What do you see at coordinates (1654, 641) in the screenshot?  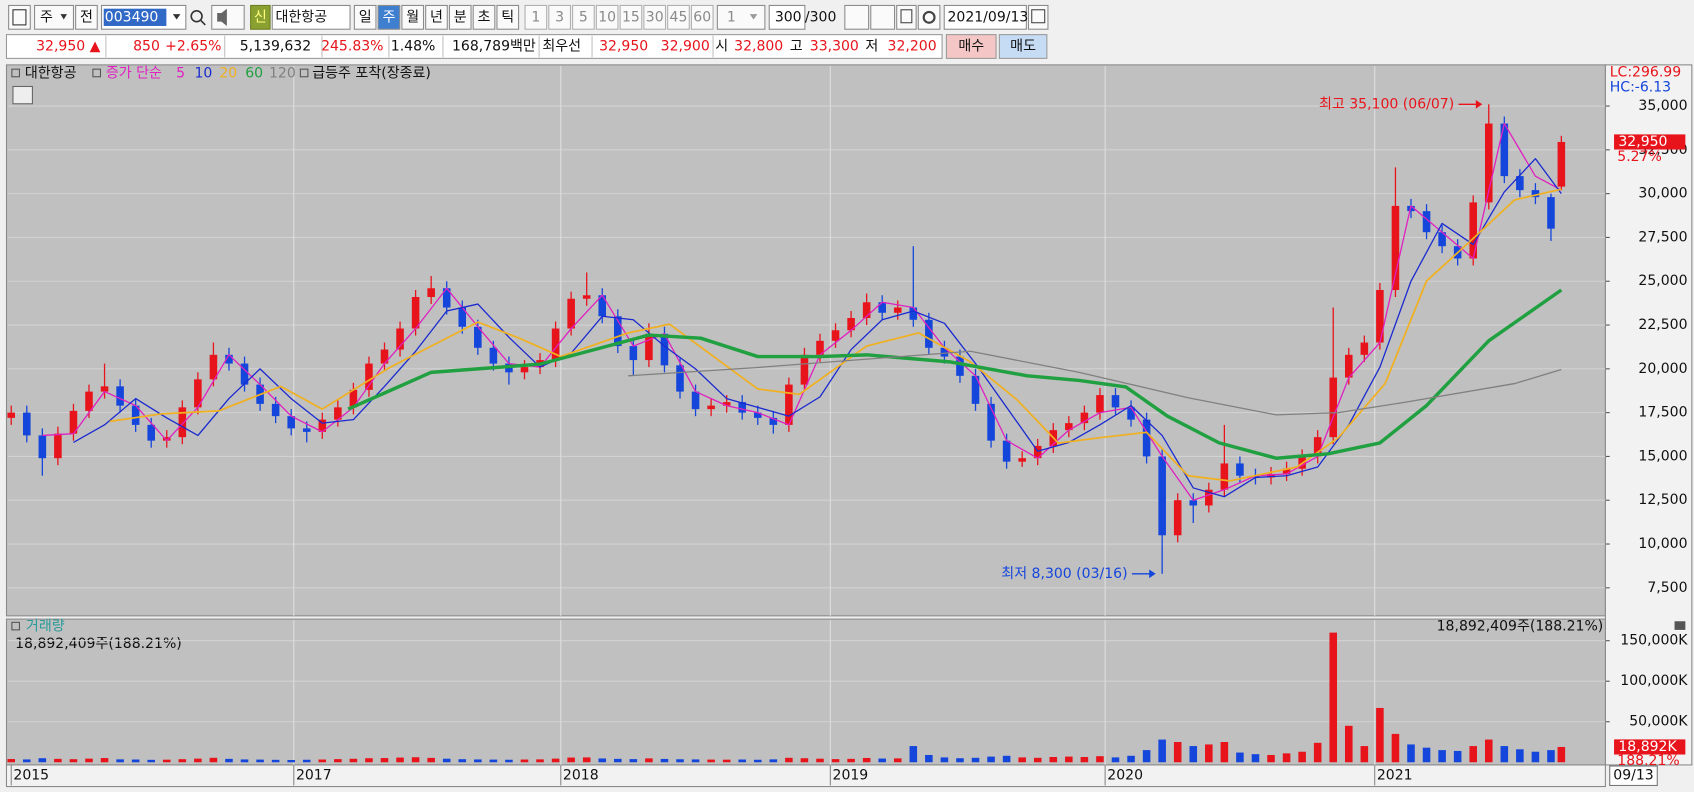 I see `y-tick-label: 150,000K` at bounding box center [1654, 641].